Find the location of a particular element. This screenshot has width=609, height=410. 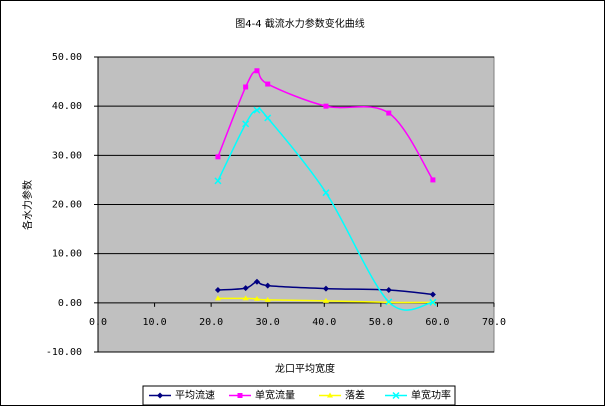

legend-label: 单宽功率 is located at coordinates (431, 395).